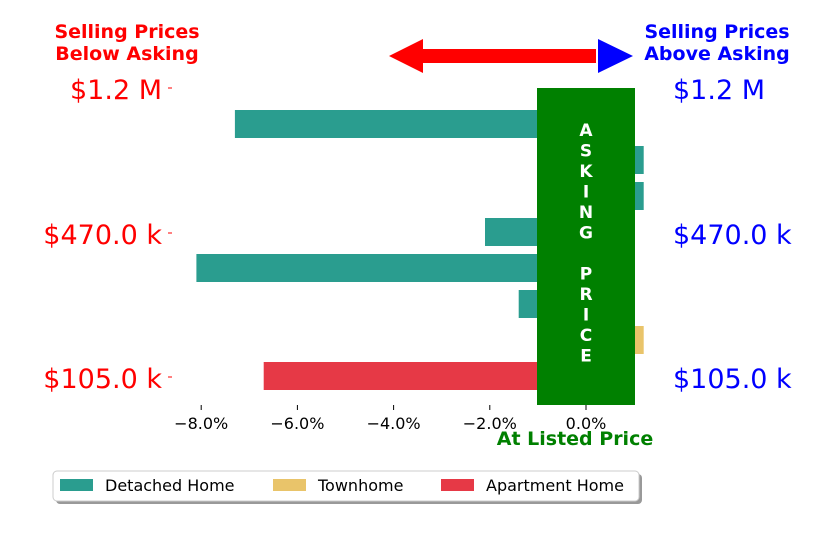 This screenshot has width=834, height=541. What do you see at coordinates (586, 152) in the screenshot?
I see `band-letter: S` at bounding box center [586, 152].